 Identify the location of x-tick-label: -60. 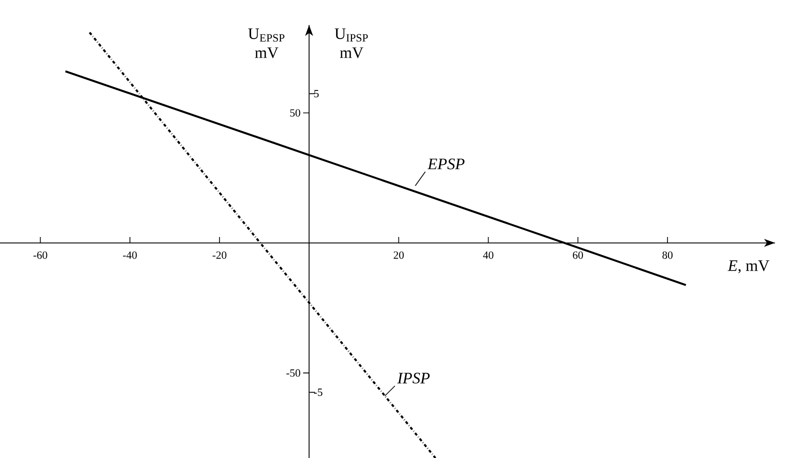
(40, 255).